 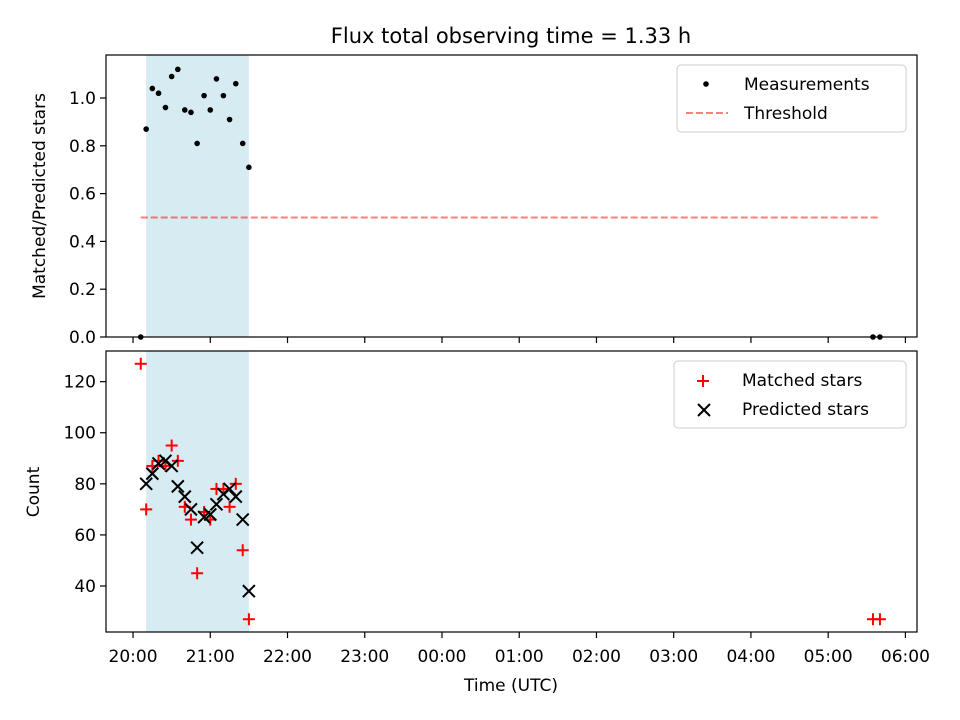 I want to click on legend-measurements-label: Measurements, so click(x=807, y=85).